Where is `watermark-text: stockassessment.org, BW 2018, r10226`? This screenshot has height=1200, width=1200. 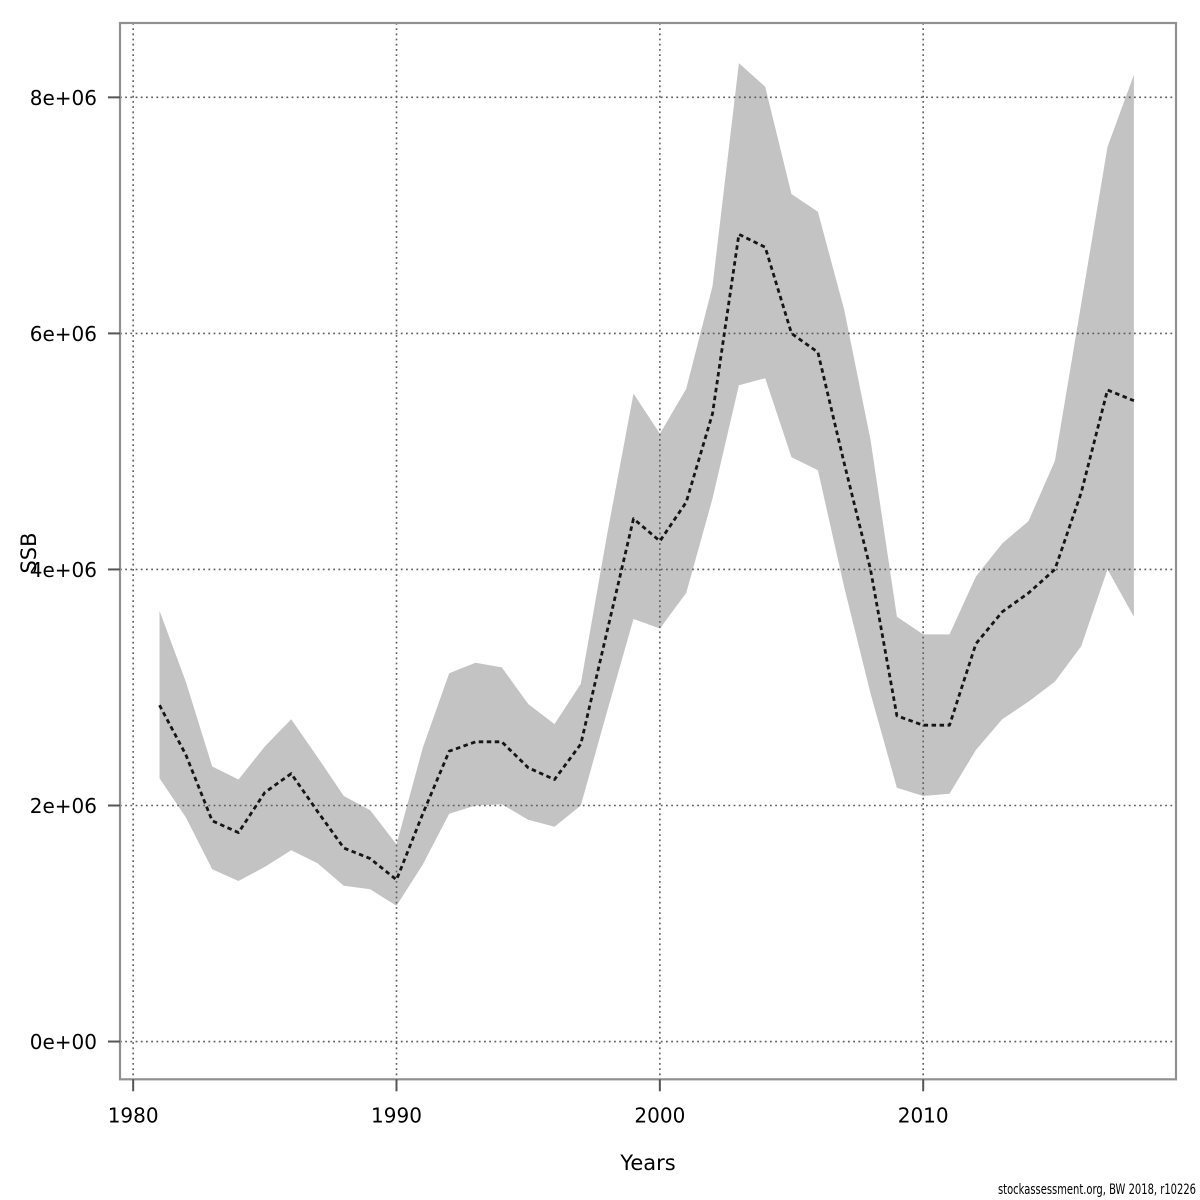
watermark-text: stockassessment.org, BW 2018, r10226 is located at coordinates (1097, 1190).